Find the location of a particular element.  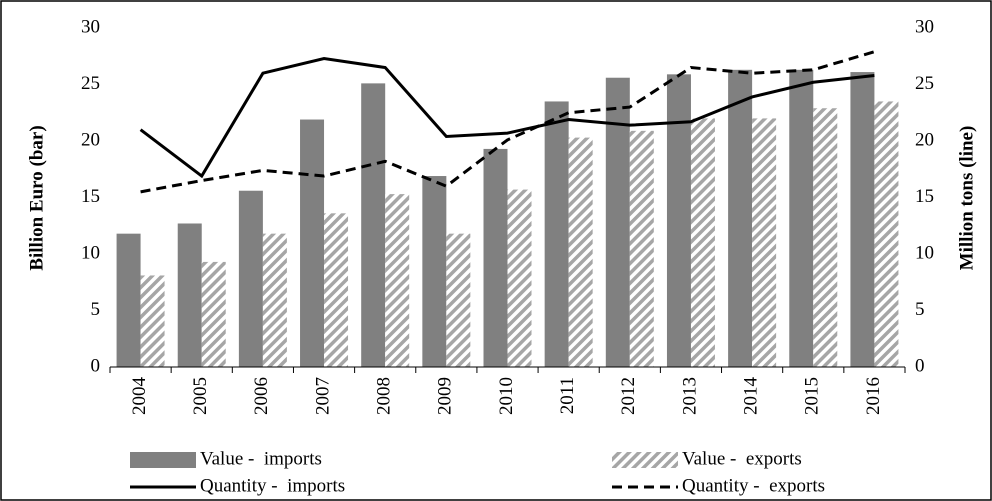

y-tick-label: 0 is located at coordinates (96, 365).